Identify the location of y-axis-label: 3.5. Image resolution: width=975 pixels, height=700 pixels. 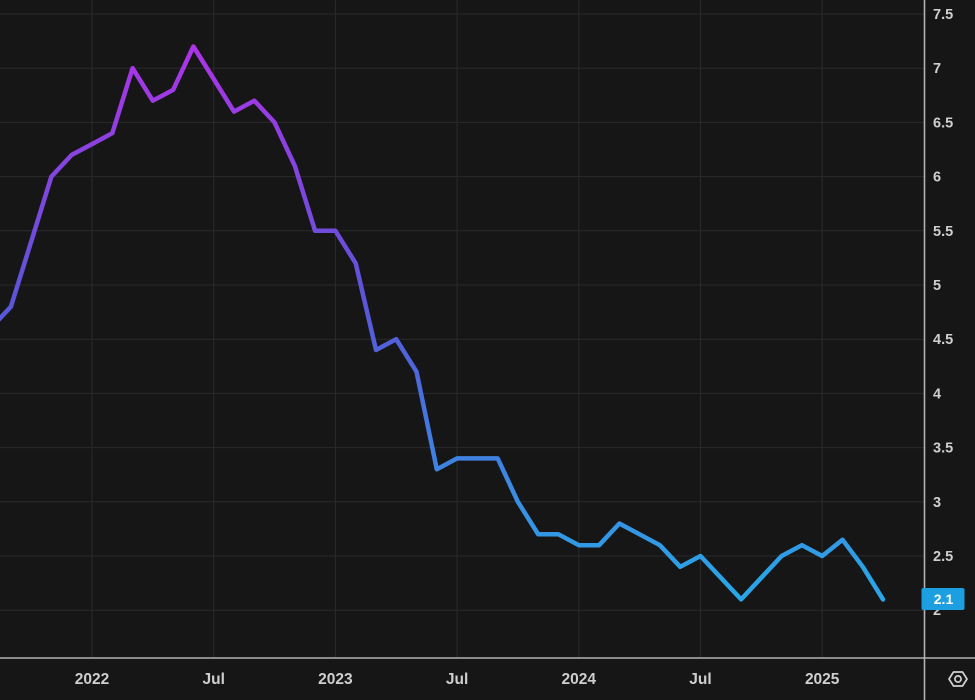
(943, 449).